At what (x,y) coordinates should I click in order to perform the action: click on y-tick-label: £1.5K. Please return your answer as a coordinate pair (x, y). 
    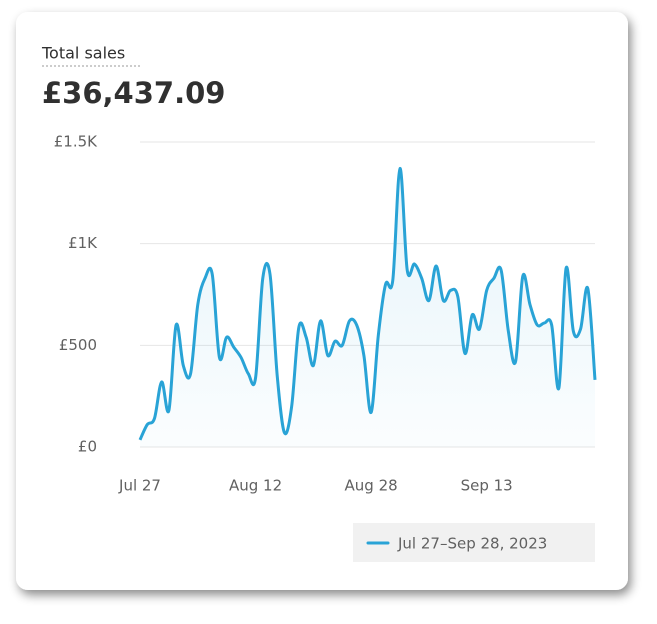
    Looking at the image, I should click on (76, 142).